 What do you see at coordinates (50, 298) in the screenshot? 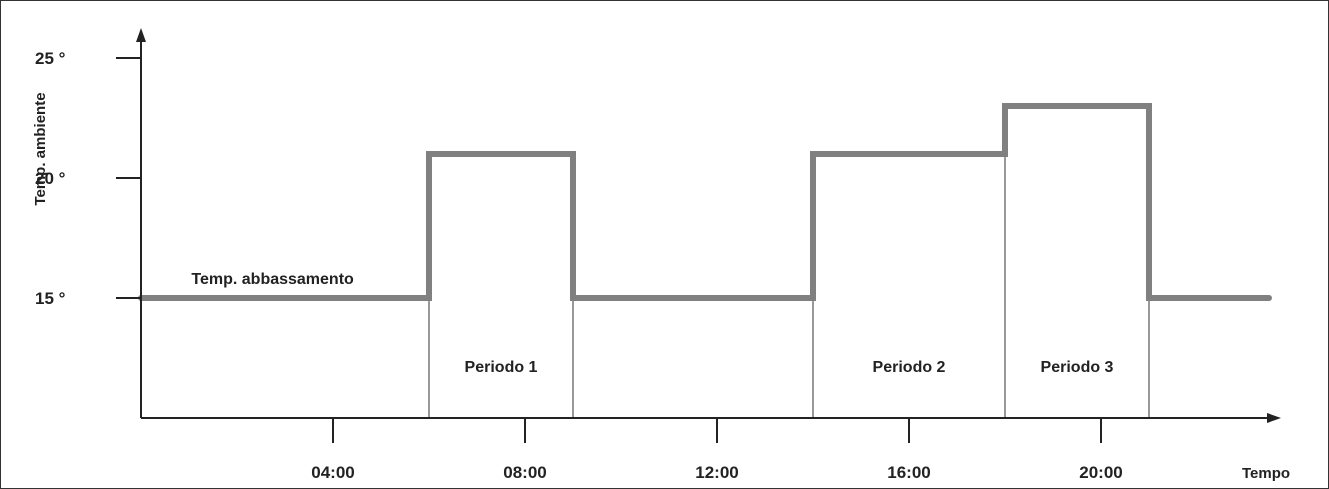
I see `y-tick-label: 15 °` at bounding box center [50, 298].